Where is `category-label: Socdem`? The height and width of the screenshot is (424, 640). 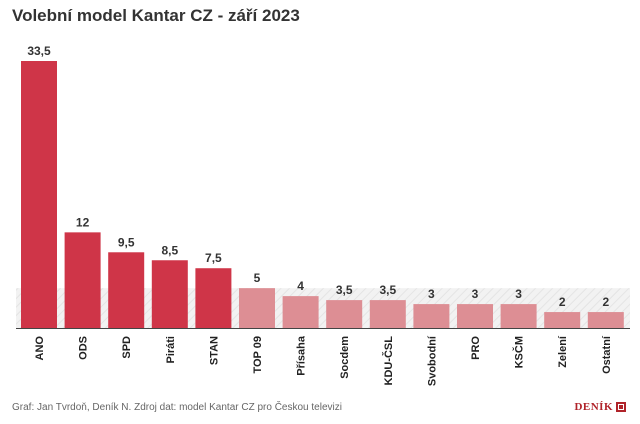 category-label: Socdem is located at coordinates (345, 357).